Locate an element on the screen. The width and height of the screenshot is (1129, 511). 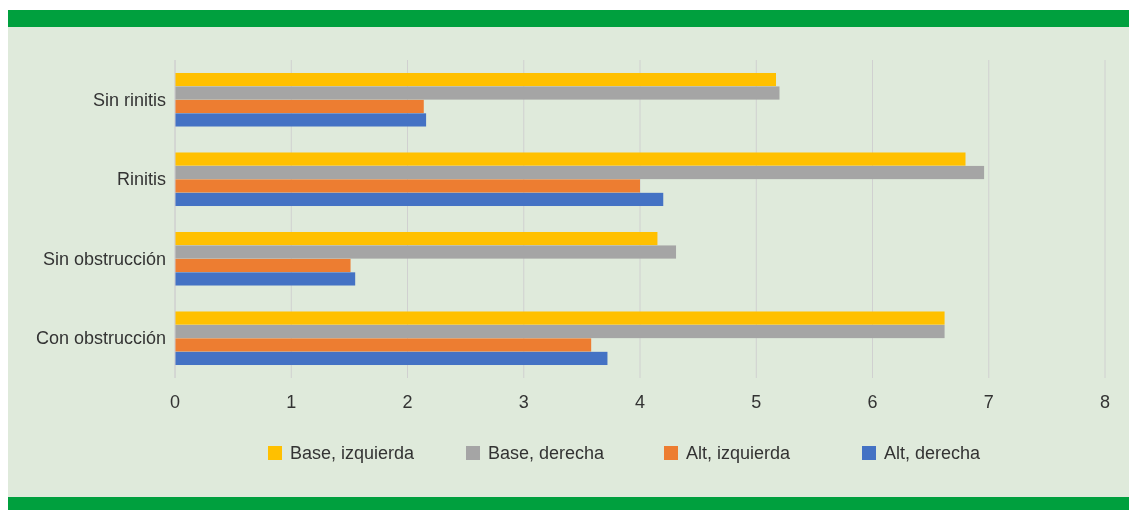
legend-label: Base, derecha is located at coordinates (547, 453).